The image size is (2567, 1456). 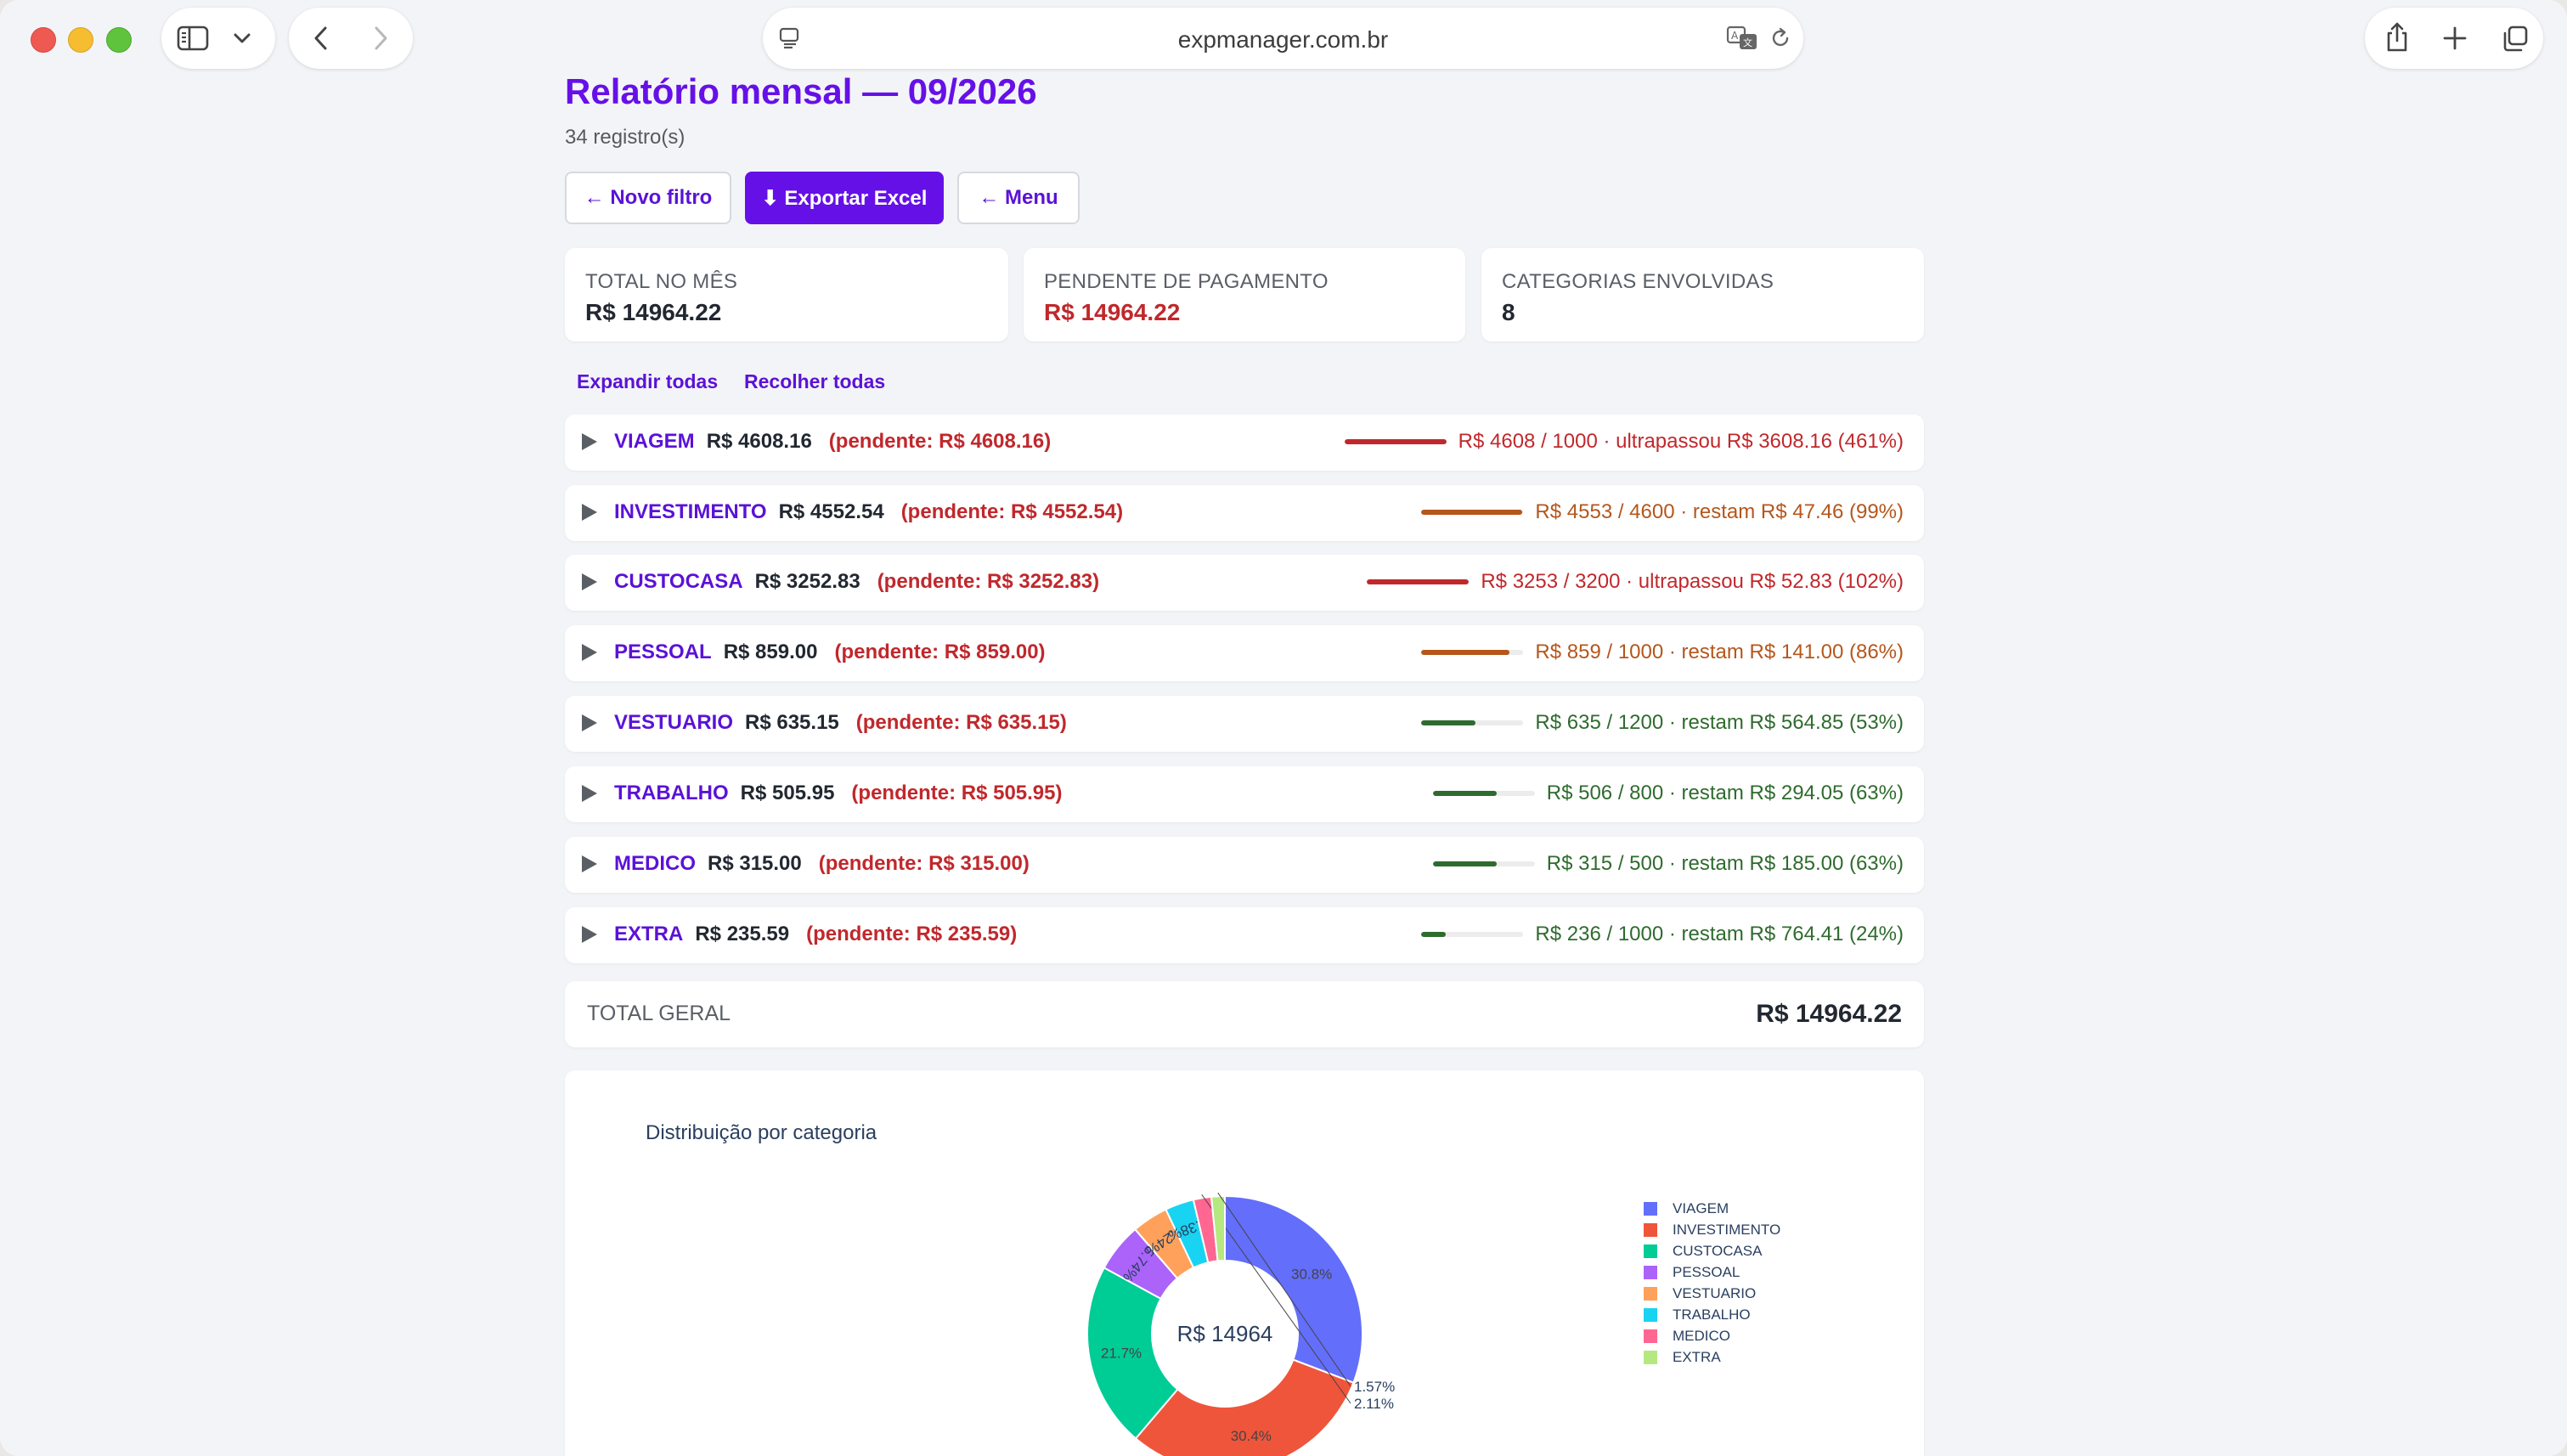 What do you see at coordinates (659, 1014) in the screenshot?
I see `grand-total-label: TOTAL GERAL` at bounding box center [659, 1014].